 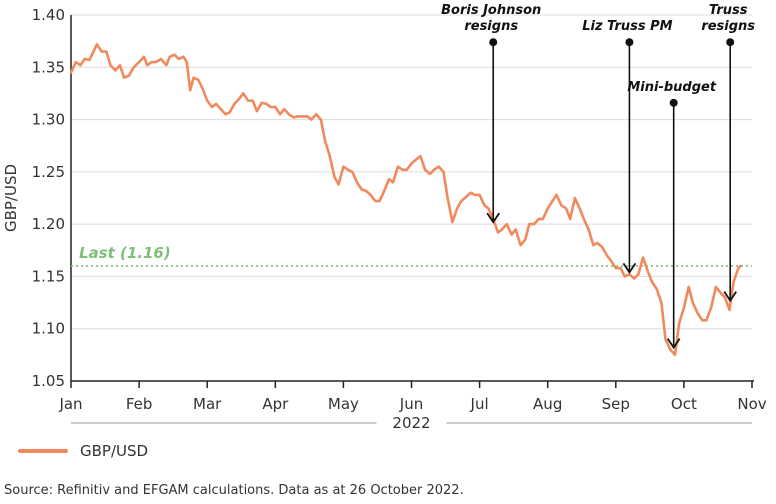 What do you see at coordinates (48, 276) in the screenshot?
I see `y-tick-label: 1.15` at bounding box center [48, 276].